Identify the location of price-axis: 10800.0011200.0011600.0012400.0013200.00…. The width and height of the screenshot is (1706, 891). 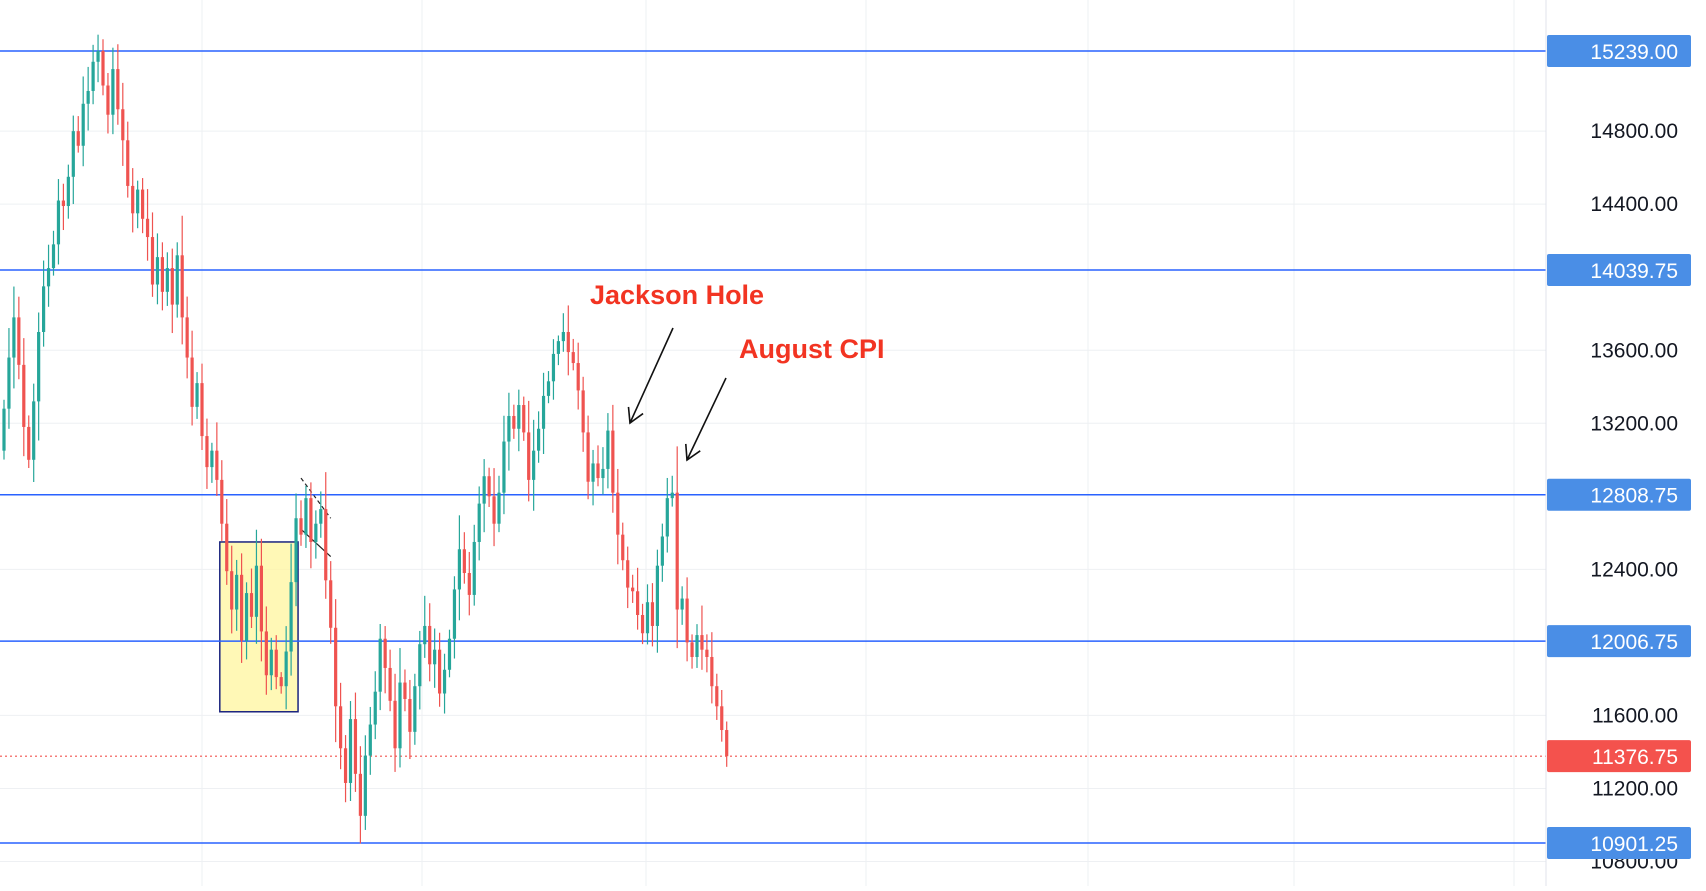
(1625, 443).